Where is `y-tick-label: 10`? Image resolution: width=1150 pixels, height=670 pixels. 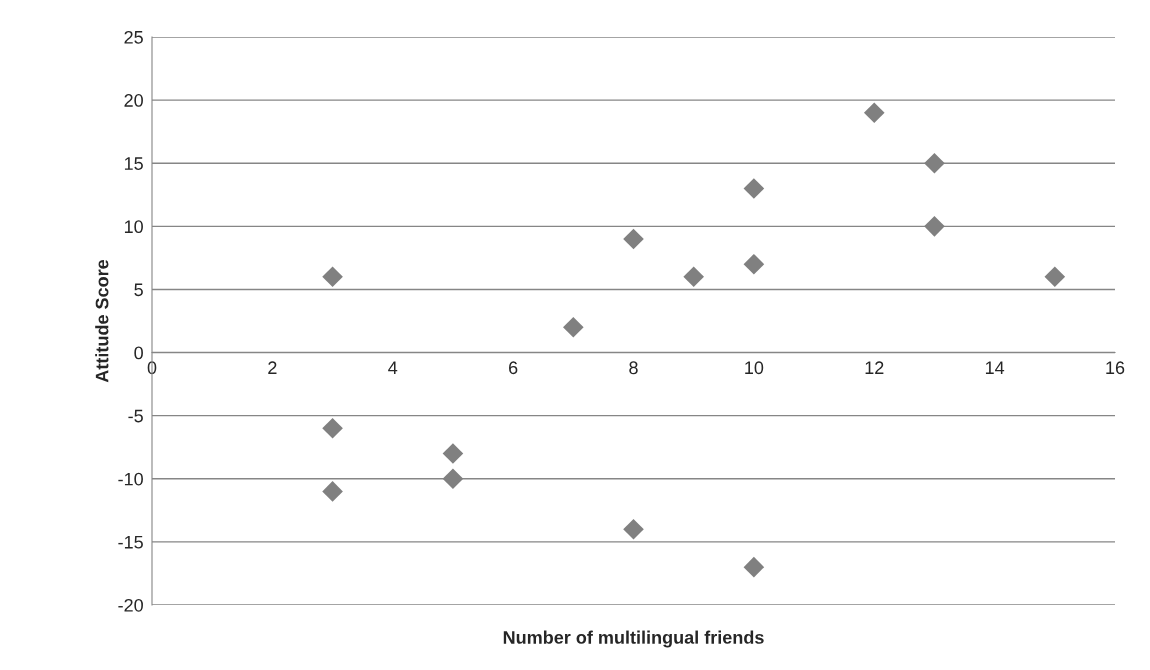 y-tick-label: 10 is located at coordinates (133, 227).